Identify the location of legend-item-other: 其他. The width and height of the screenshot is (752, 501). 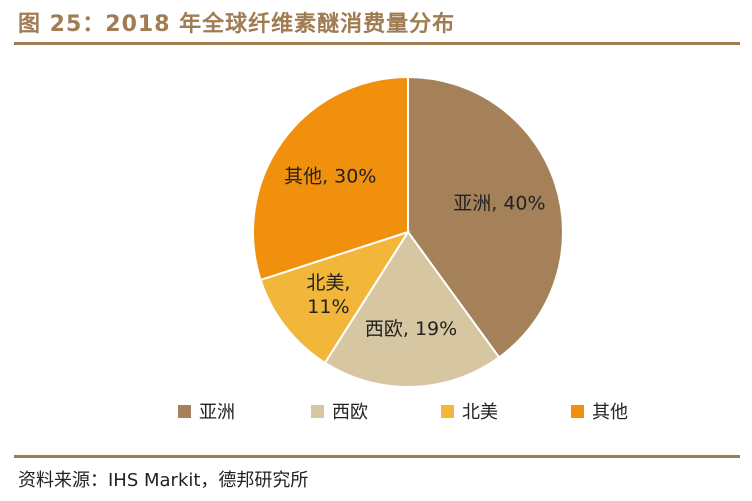
(599, 411).